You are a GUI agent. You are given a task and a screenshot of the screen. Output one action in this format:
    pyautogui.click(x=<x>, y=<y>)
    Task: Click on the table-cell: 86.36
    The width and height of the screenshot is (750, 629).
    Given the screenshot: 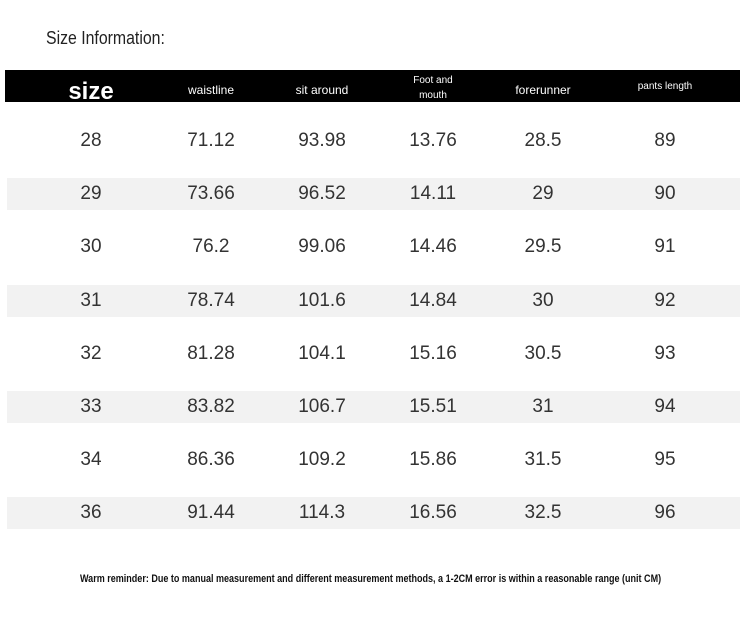 What is the action you would take?
    pyautogui.click(x=211, y=460)
    